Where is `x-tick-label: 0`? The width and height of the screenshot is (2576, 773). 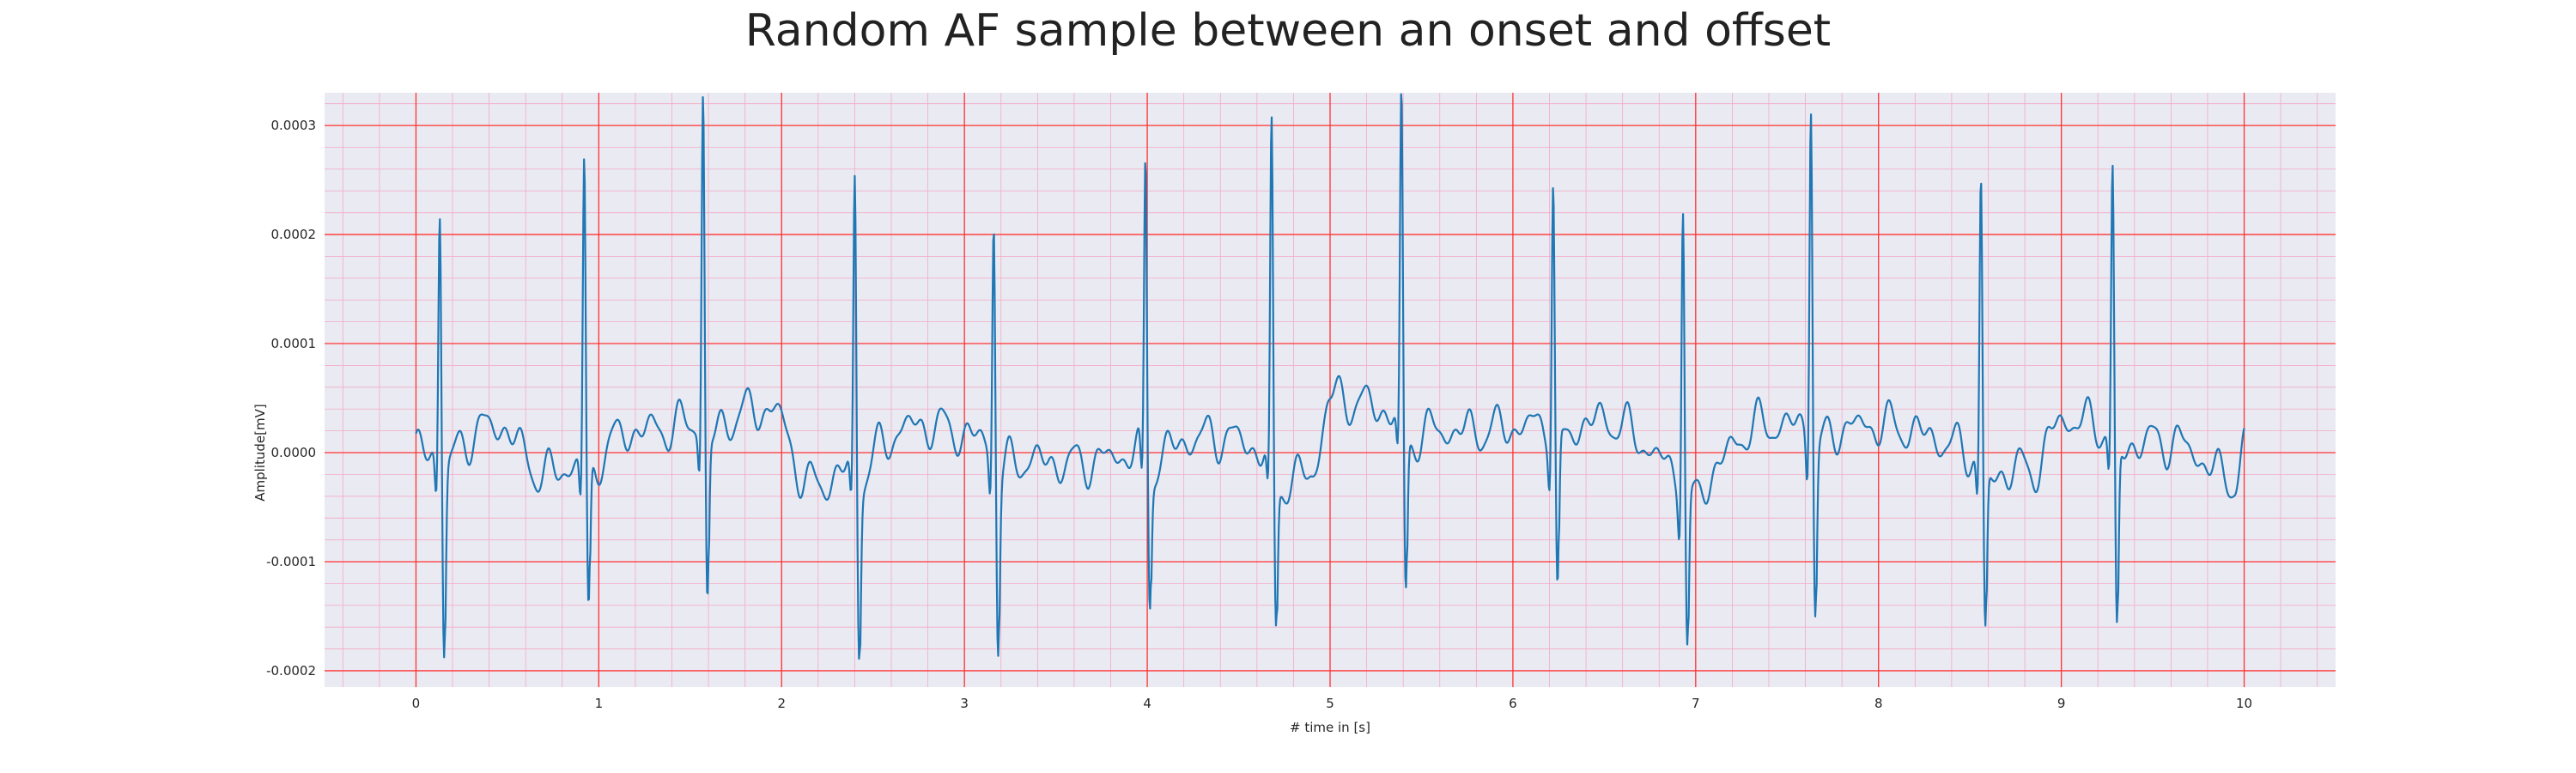
x-tick-label: 0 is located at coordinates (417, 703).